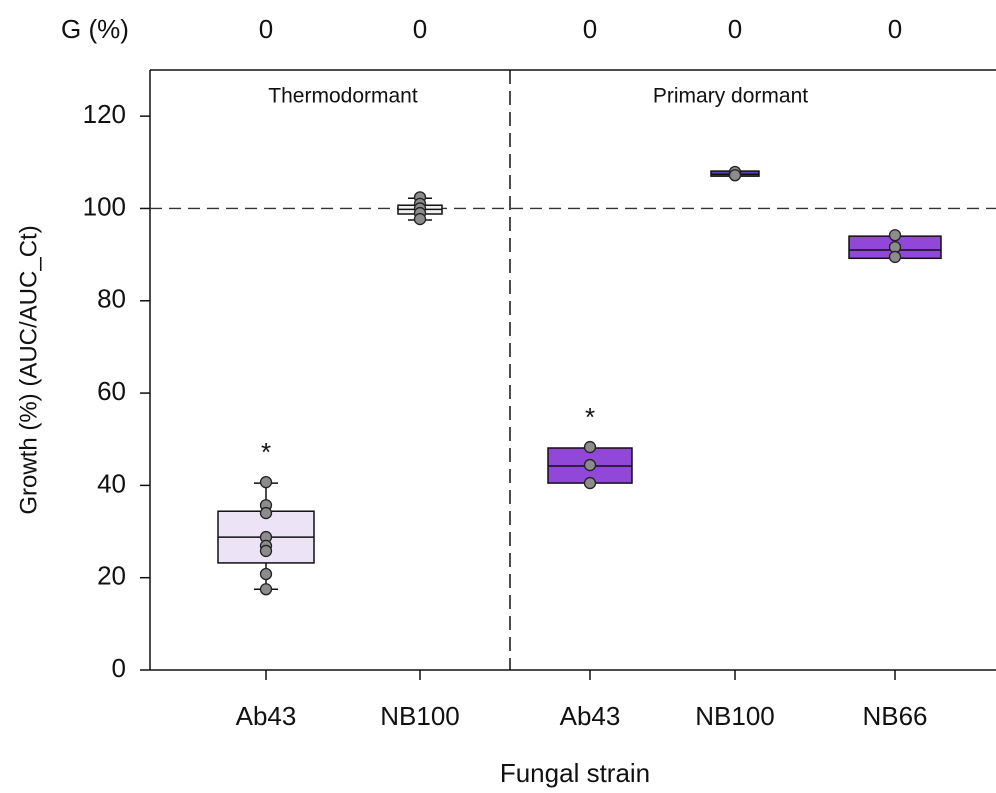  Describe the element at coordinates (111, 299) in the screenshot. I see `y-tick-label: 80` at that location.